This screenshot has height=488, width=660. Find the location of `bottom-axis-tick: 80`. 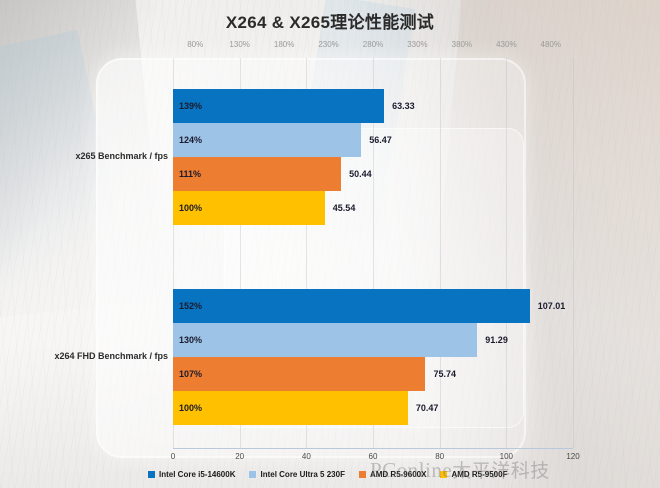

bottom-axis-tick: 80 is located at coordinates (440, 456).